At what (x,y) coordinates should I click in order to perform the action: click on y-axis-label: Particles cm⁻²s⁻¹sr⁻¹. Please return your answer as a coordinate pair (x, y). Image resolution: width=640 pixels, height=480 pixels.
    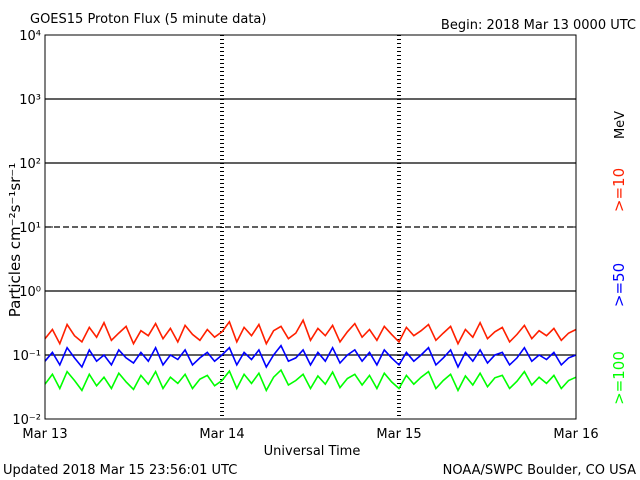
    Looking at the image, I should click on (15, 240).